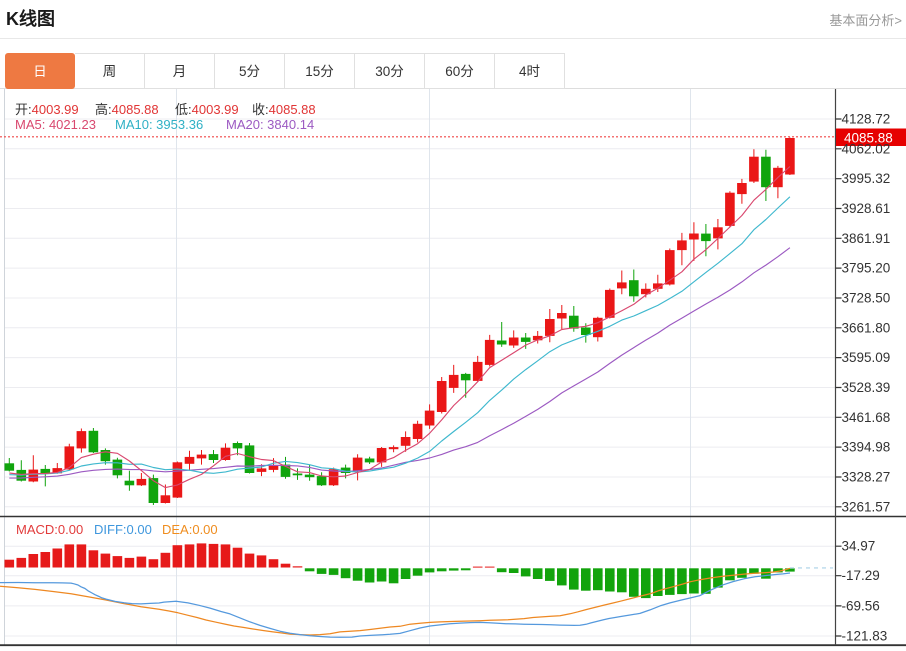  I want to click on svg-text: 3461.68, so click(866, 417).